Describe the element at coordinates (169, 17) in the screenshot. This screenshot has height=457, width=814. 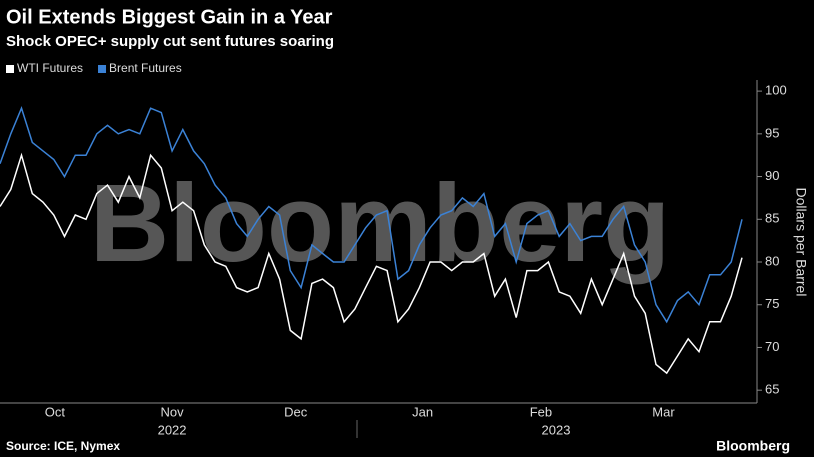
I see `chart-title: Oil Extends Biggest Gain in a Year` at that location.